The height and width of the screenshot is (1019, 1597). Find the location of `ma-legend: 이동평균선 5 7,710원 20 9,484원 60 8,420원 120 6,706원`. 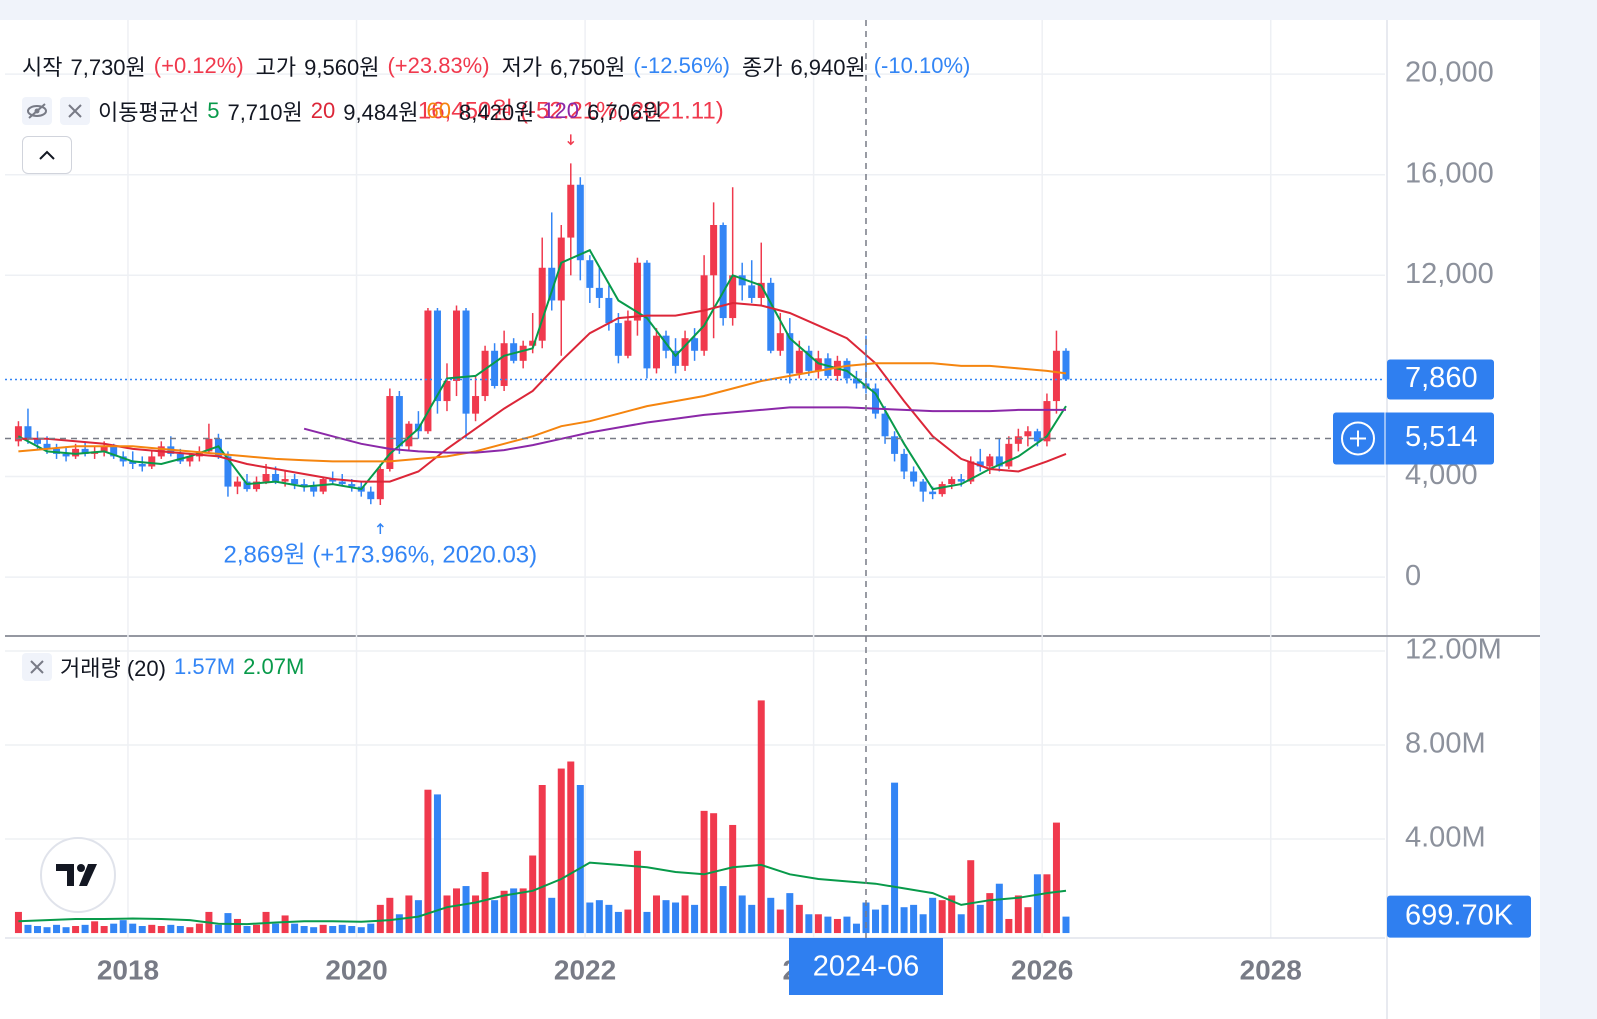

ma-legend: 이동평균선 5 7,710원 20 9,484원 60 8,420원 120 6,706원 is located at coordinates (346, 111).